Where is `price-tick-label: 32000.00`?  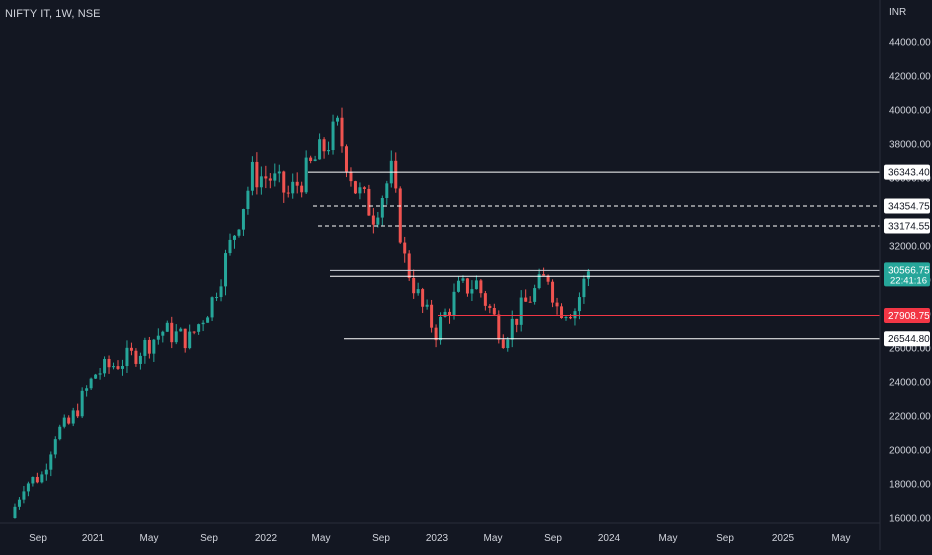
price-tick-label: 32000.00 is located at coordinates (910, 247).